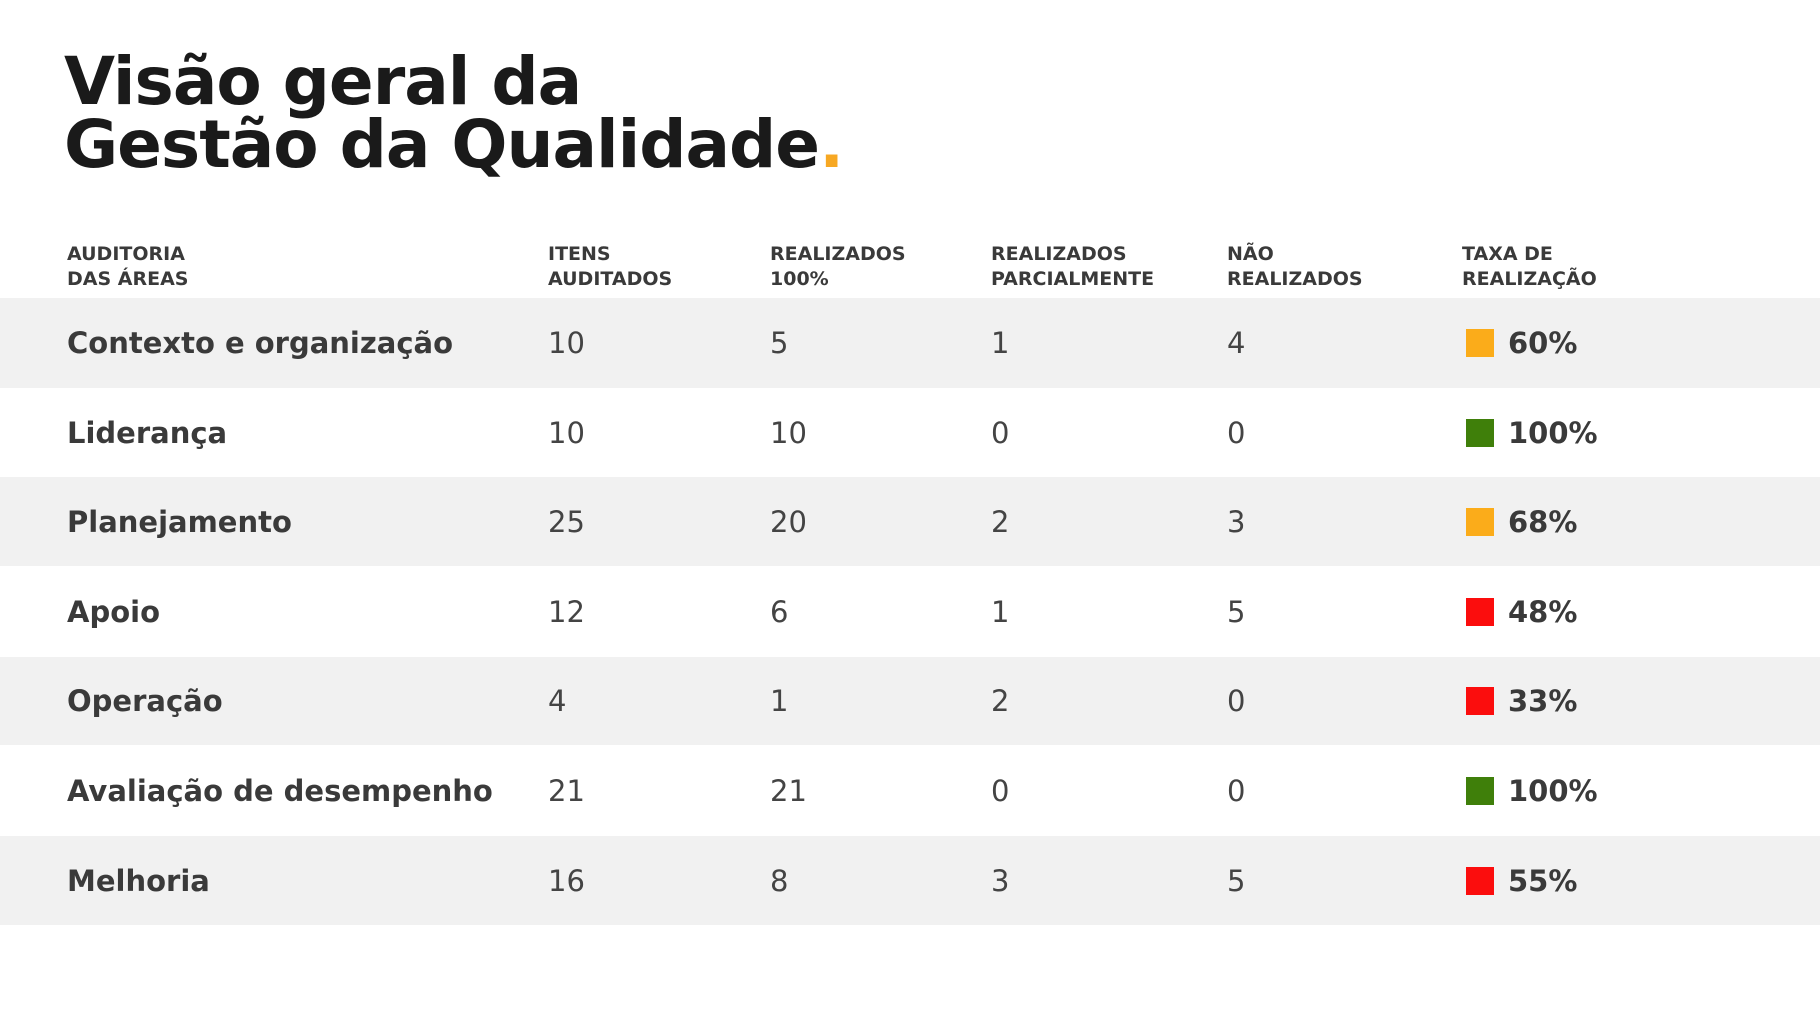 The image size is (1820, 1024). Describe the element at coordinates (1529, 266) in the screenshot. I see `header-taxa: TAXA DE REALIZAÇÃO` at that location.